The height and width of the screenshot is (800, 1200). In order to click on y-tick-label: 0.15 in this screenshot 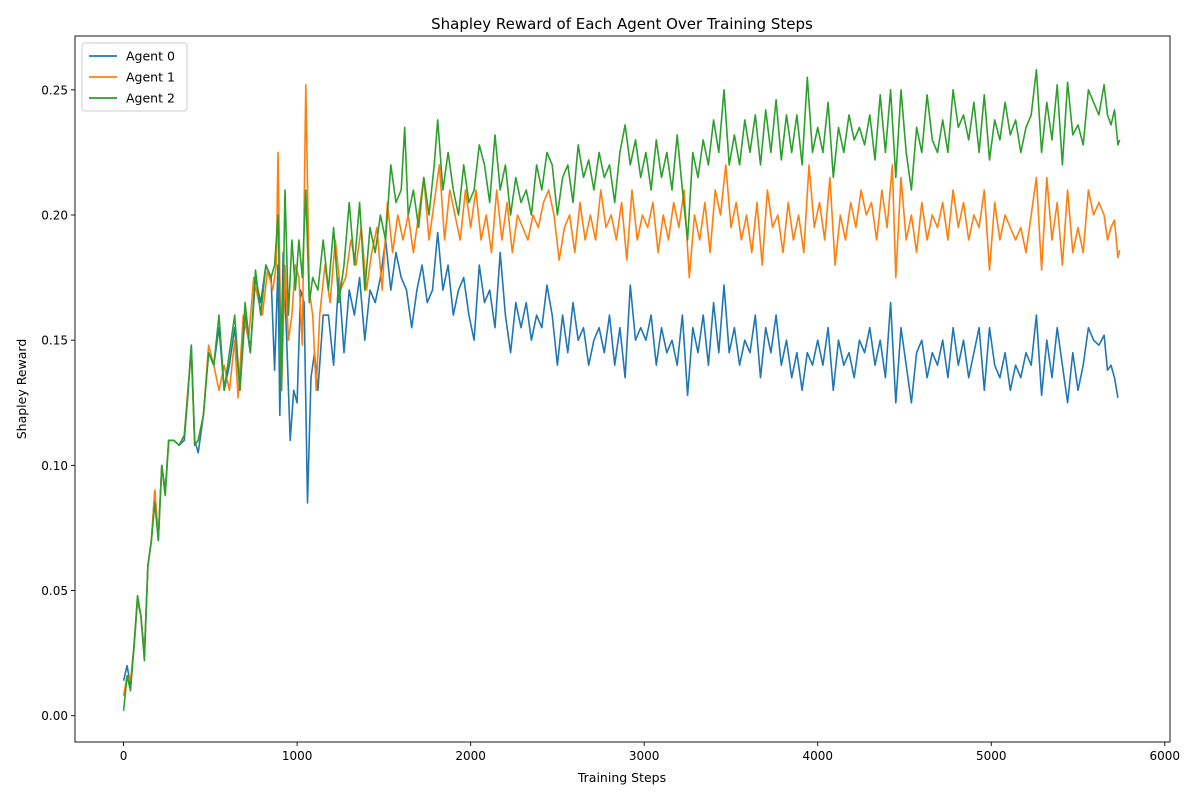, I will do `click(54, 341)`.